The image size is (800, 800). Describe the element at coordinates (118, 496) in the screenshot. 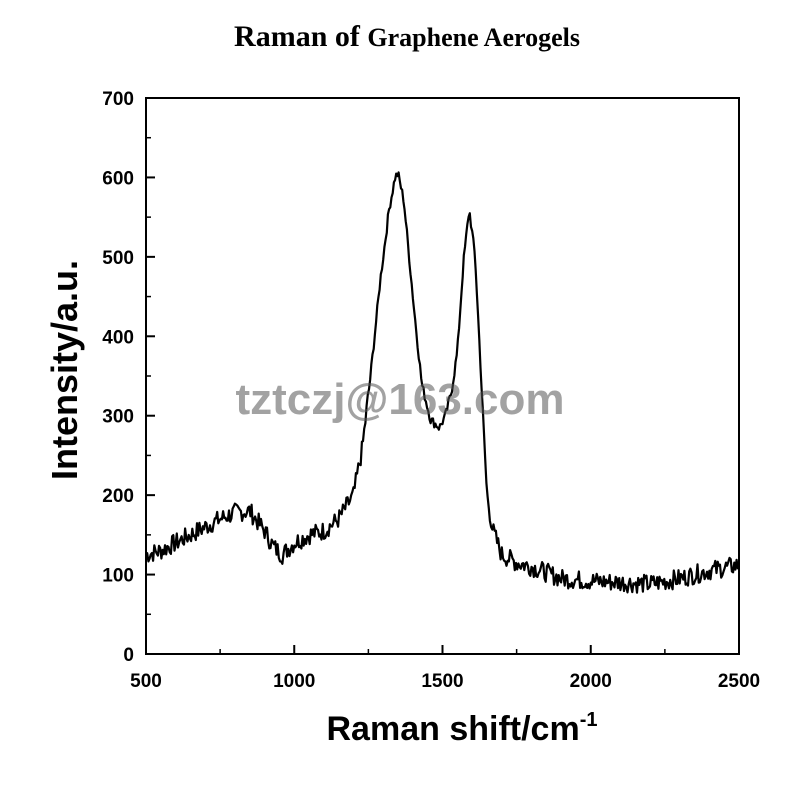

I see `y-tick-label: 200` at that location.